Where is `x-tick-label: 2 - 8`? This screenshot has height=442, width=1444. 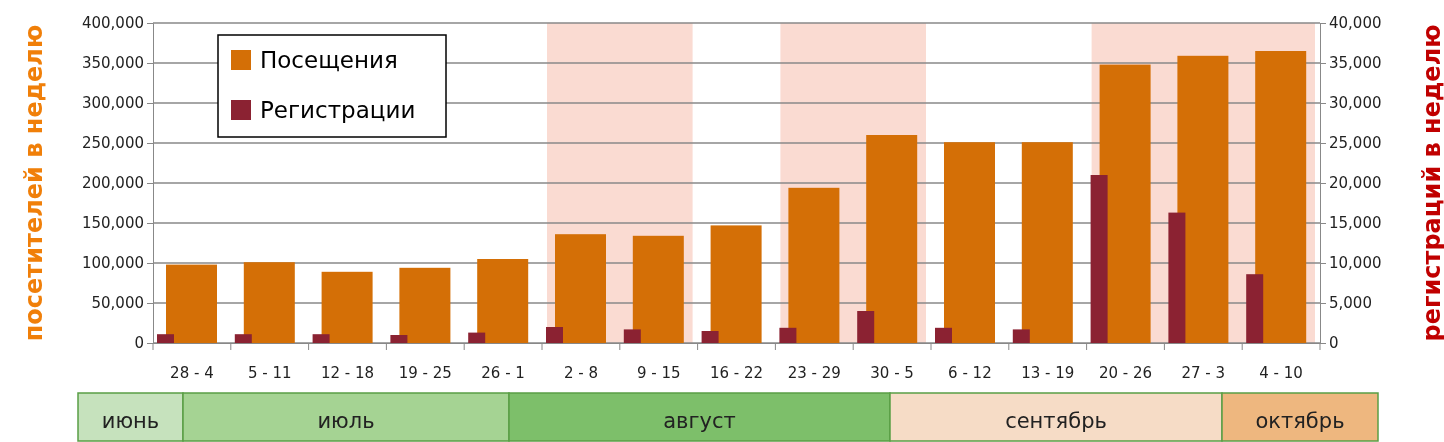 x-tick-label: 2 - 8 is located at coordinates (580, 372).